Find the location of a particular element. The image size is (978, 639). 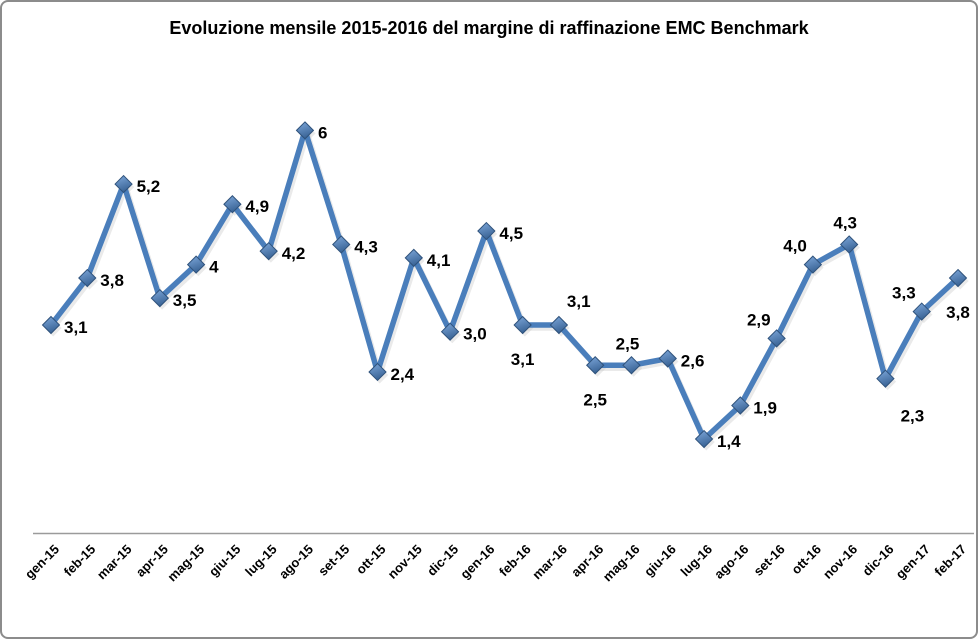

data-point-label: 2,4 is located at coordinates (403, 374).